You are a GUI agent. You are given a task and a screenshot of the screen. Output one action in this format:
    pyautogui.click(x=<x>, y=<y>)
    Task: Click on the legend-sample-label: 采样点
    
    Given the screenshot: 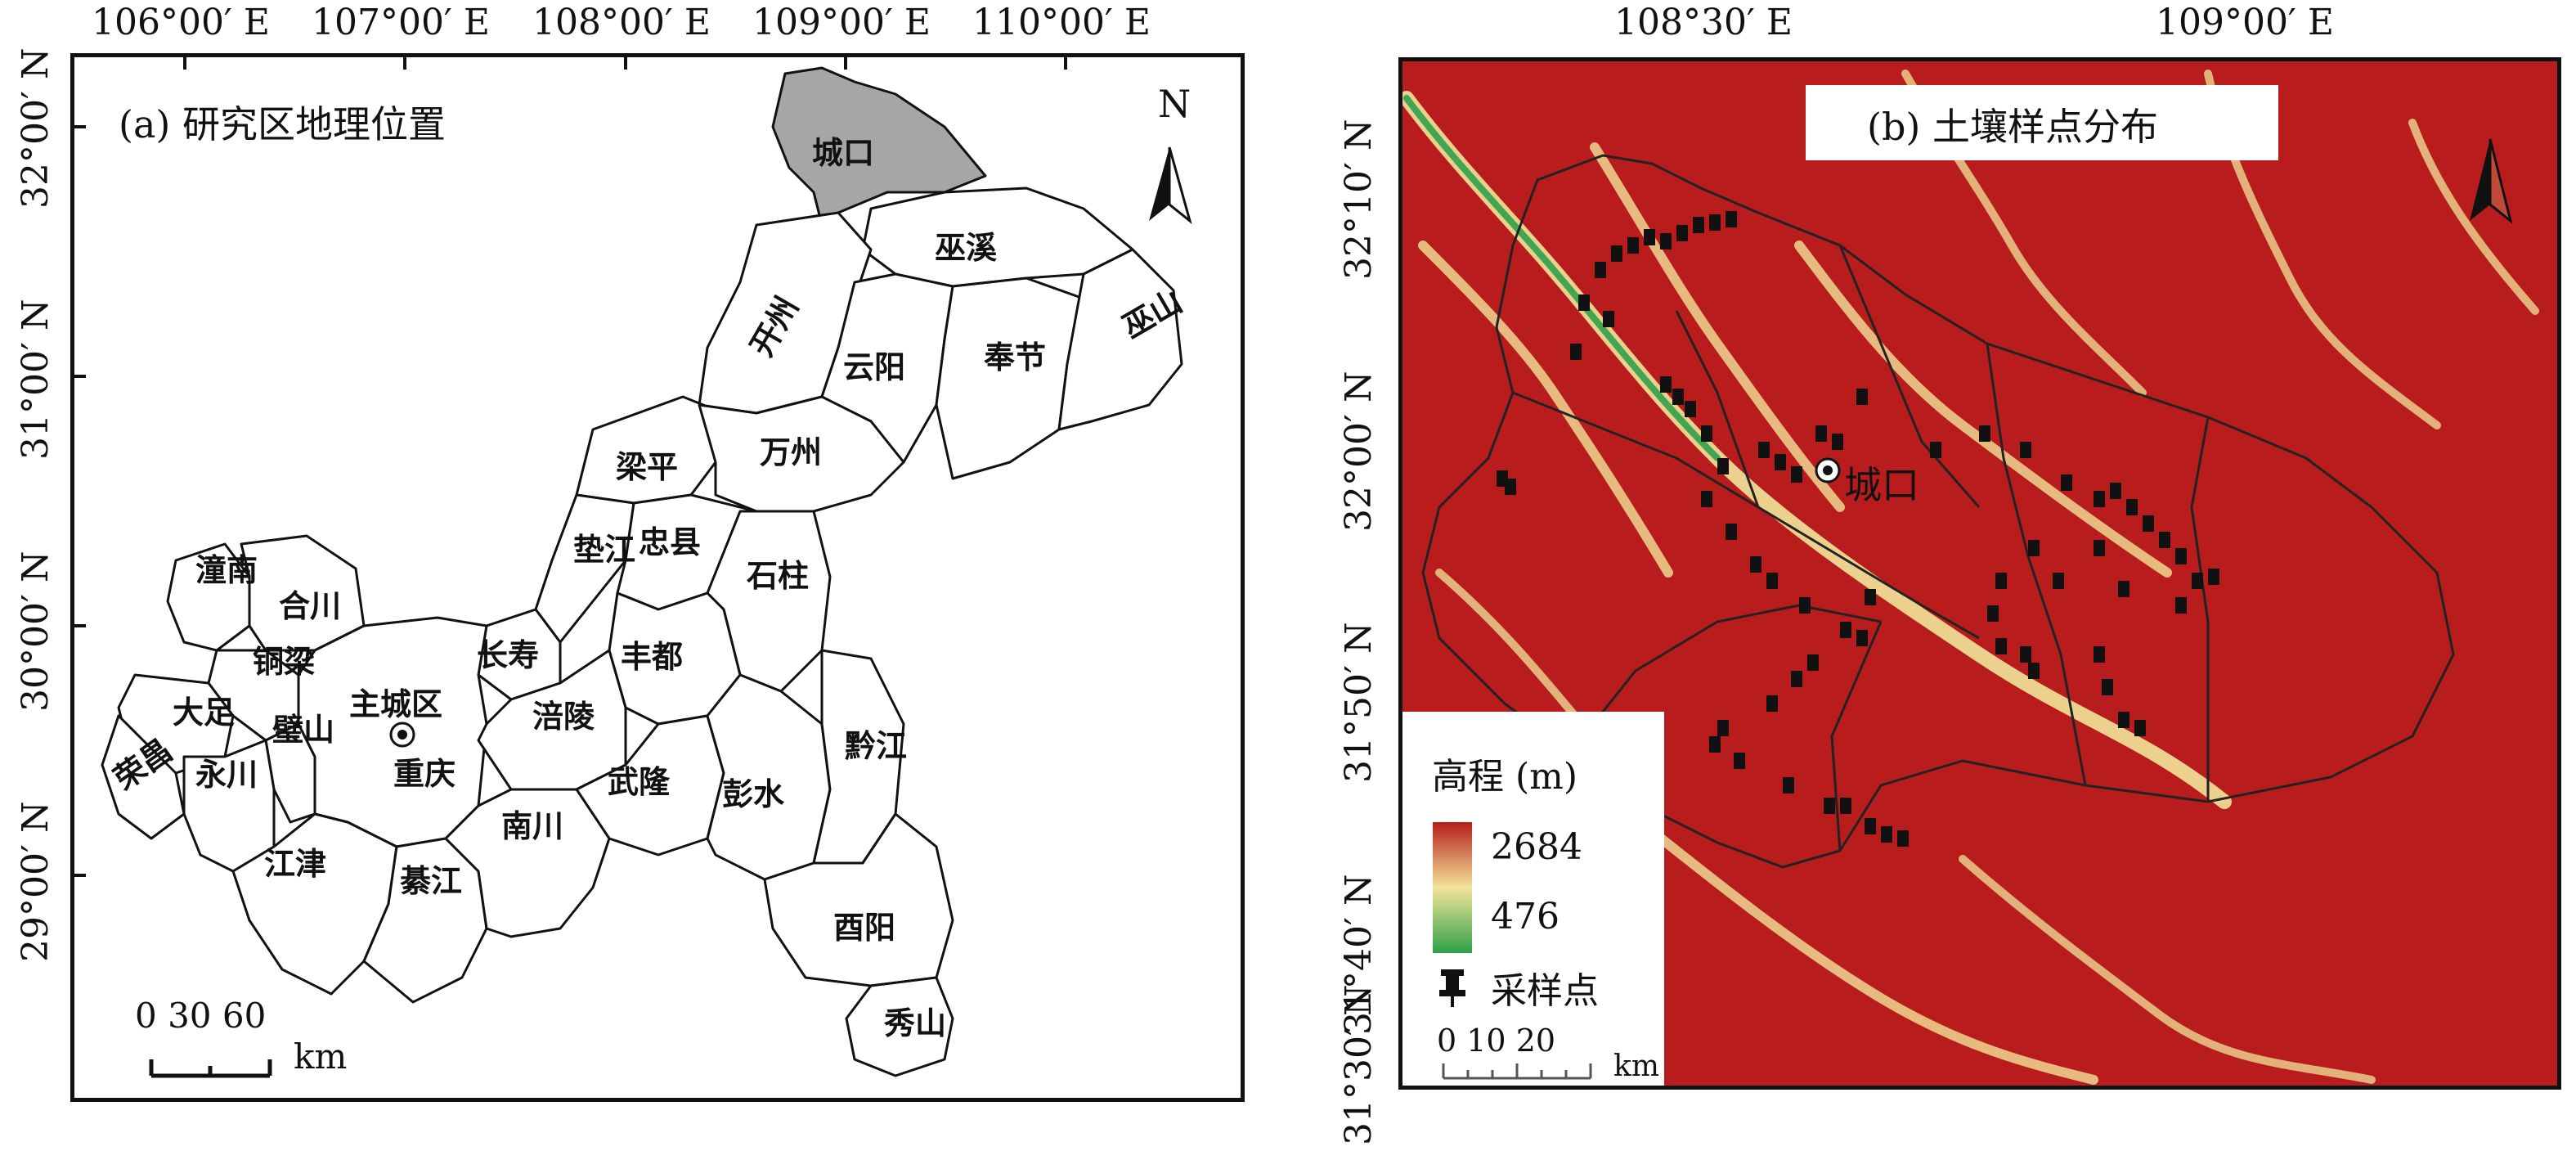 What is the action you would take?
    pyautogui.click(x=1545, y=991)
    